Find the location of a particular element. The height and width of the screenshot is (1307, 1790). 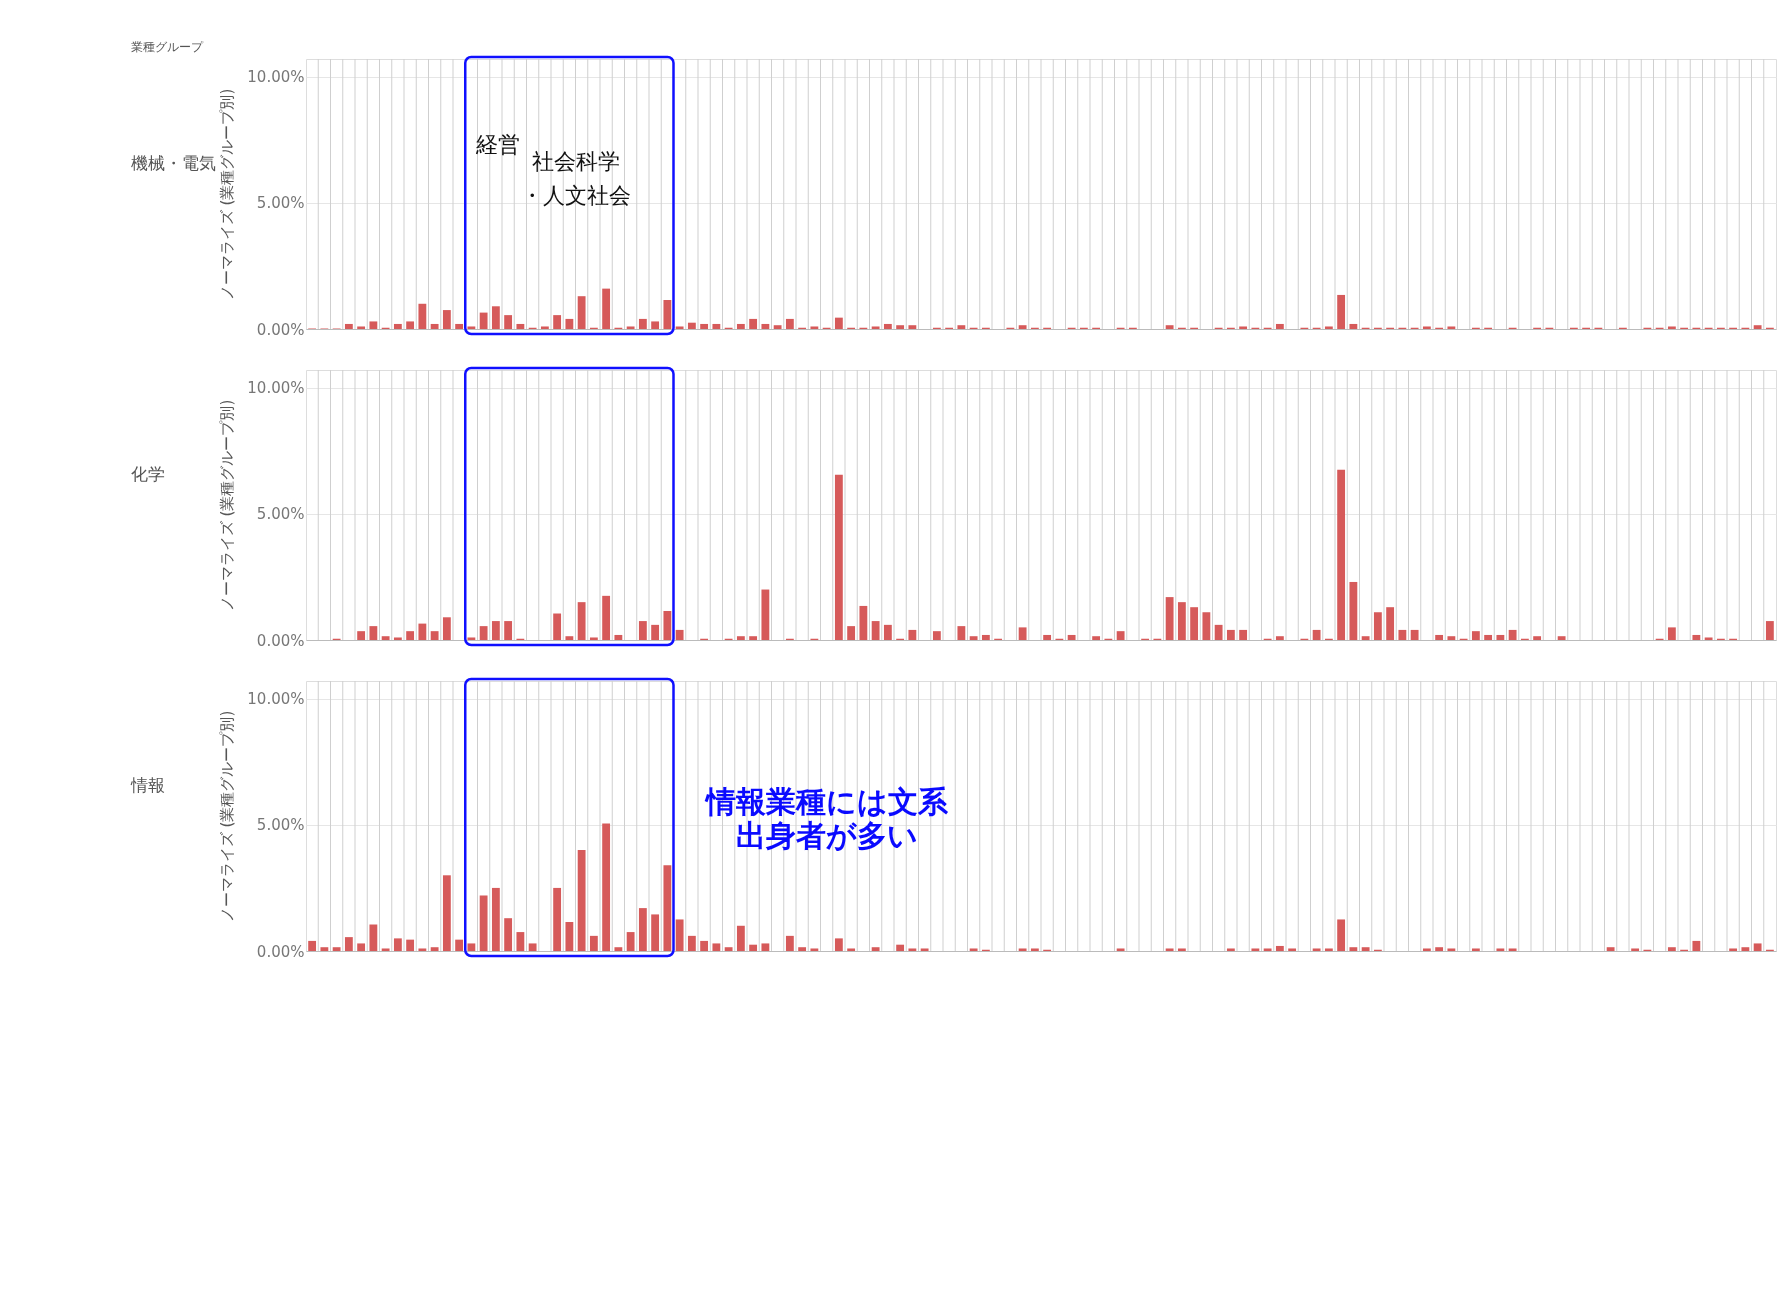

text: 化学 is located at coordinates (148, 474).